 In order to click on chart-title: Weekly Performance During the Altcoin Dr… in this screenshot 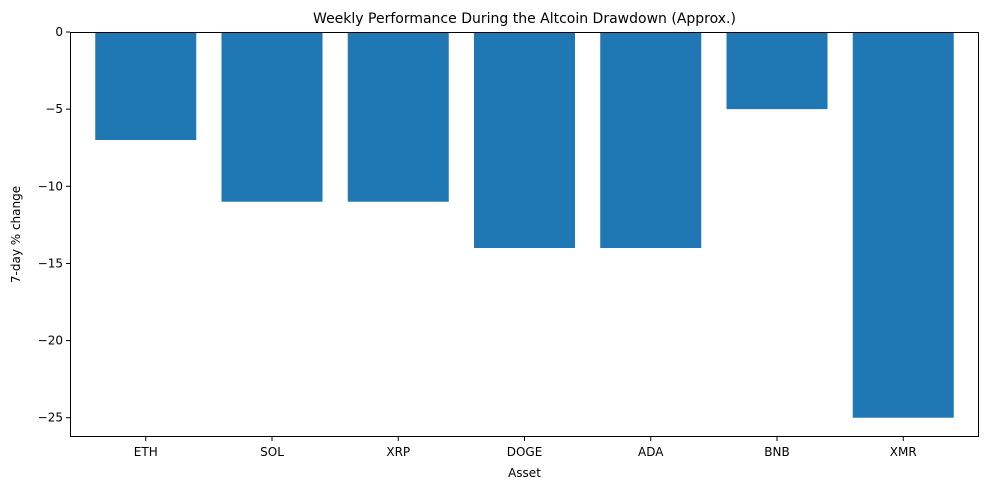, I will do `click(524, 19)`.